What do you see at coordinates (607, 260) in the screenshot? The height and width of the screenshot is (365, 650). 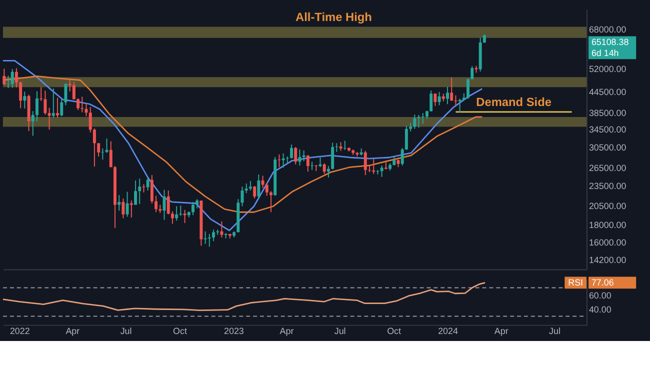 I see `y-tick-label: 14200.00` at bounding box center [607, 260].